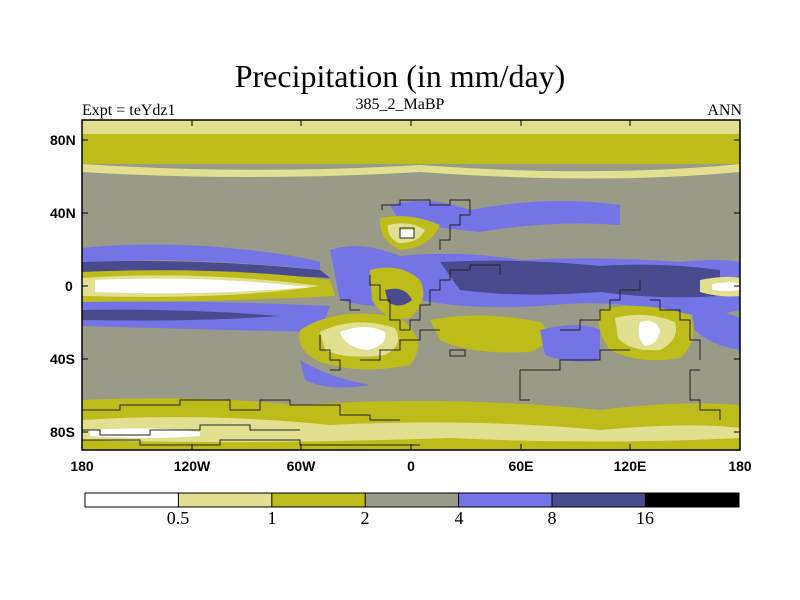 This screenshot has height=600, width=800. What do you see at coordinates (63, 140) in the screenshot?
I see `lat-label-80n: 80N` at bounding box center [63, 140].